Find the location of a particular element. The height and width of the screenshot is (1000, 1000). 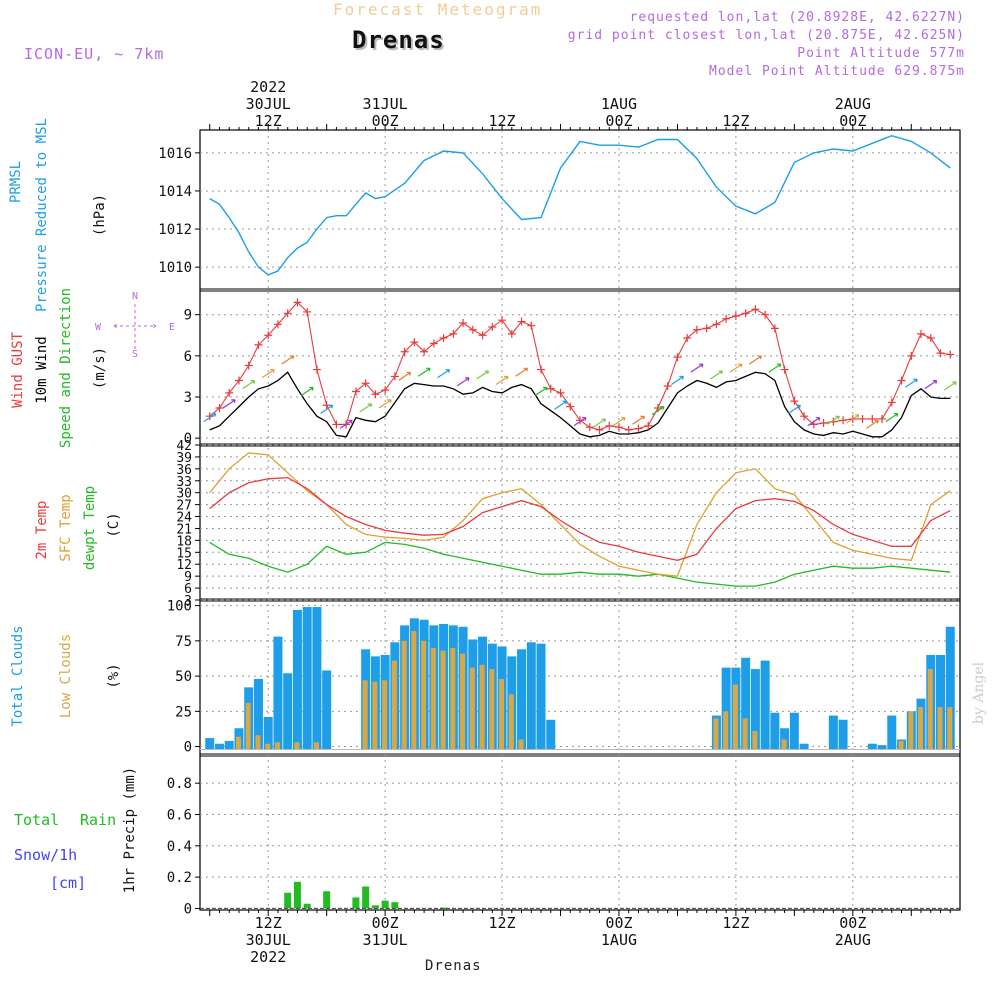

sfc-temp-label: SFC Temp is located at coordinates (66, 527).